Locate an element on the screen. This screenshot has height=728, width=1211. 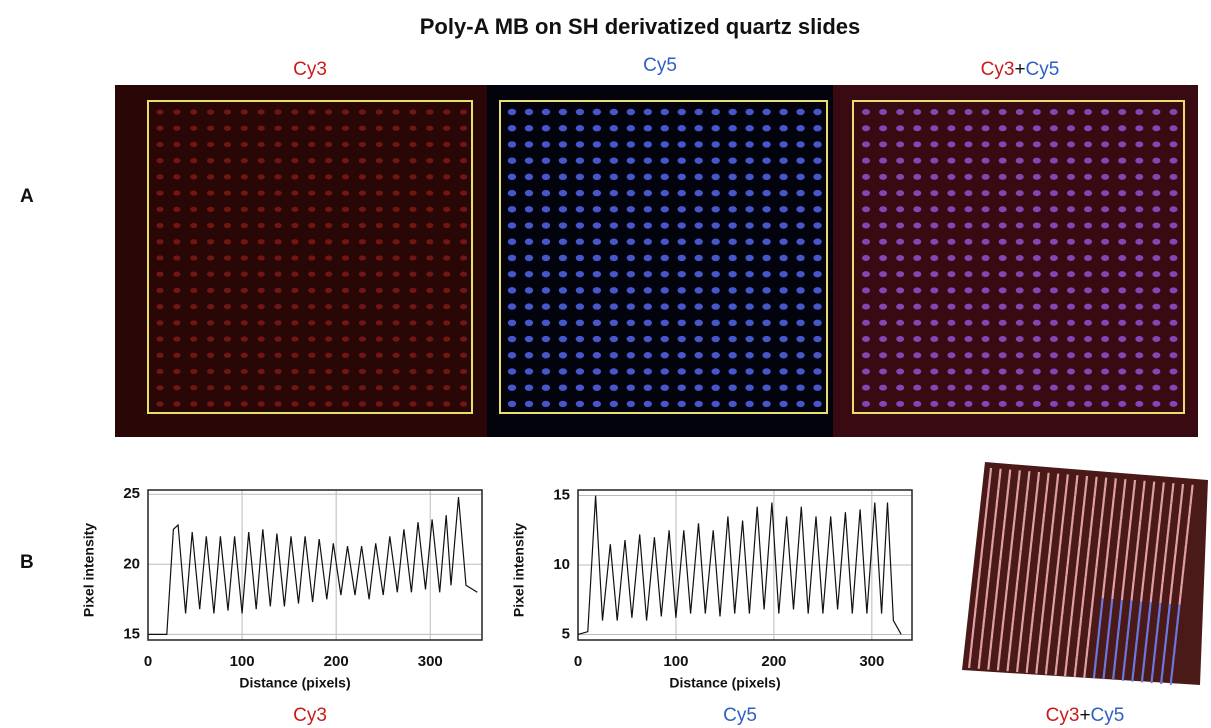
y-tick-label: 20 is located at coordinates (131, 563).